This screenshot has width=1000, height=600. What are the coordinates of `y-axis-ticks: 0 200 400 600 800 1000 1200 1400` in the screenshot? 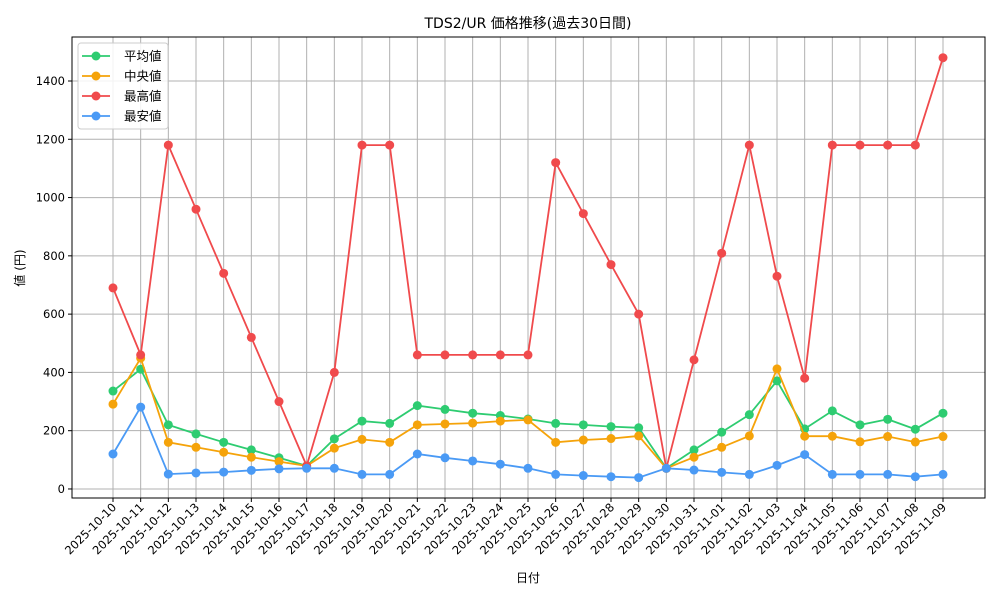 It's located at (54, 285).